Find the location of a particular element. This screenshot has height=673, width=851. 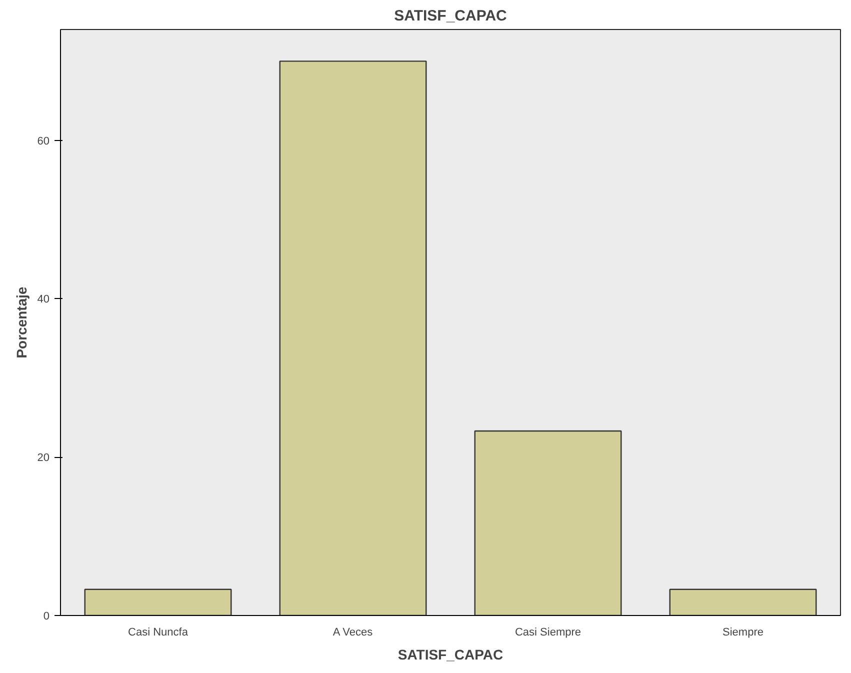

chart-title: SATISF_CAPAC is located at coordinates (451, 16).